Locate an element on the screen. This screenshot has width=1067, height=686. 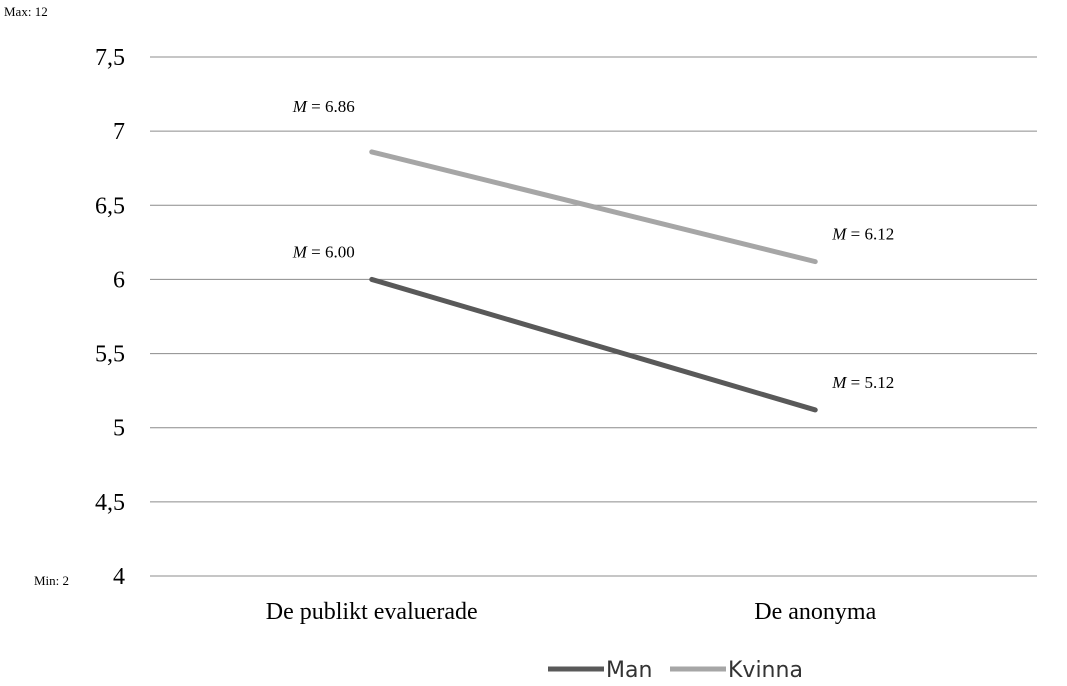
x-category-label: De publikt evaluerade is located at coordinates (372, 612).